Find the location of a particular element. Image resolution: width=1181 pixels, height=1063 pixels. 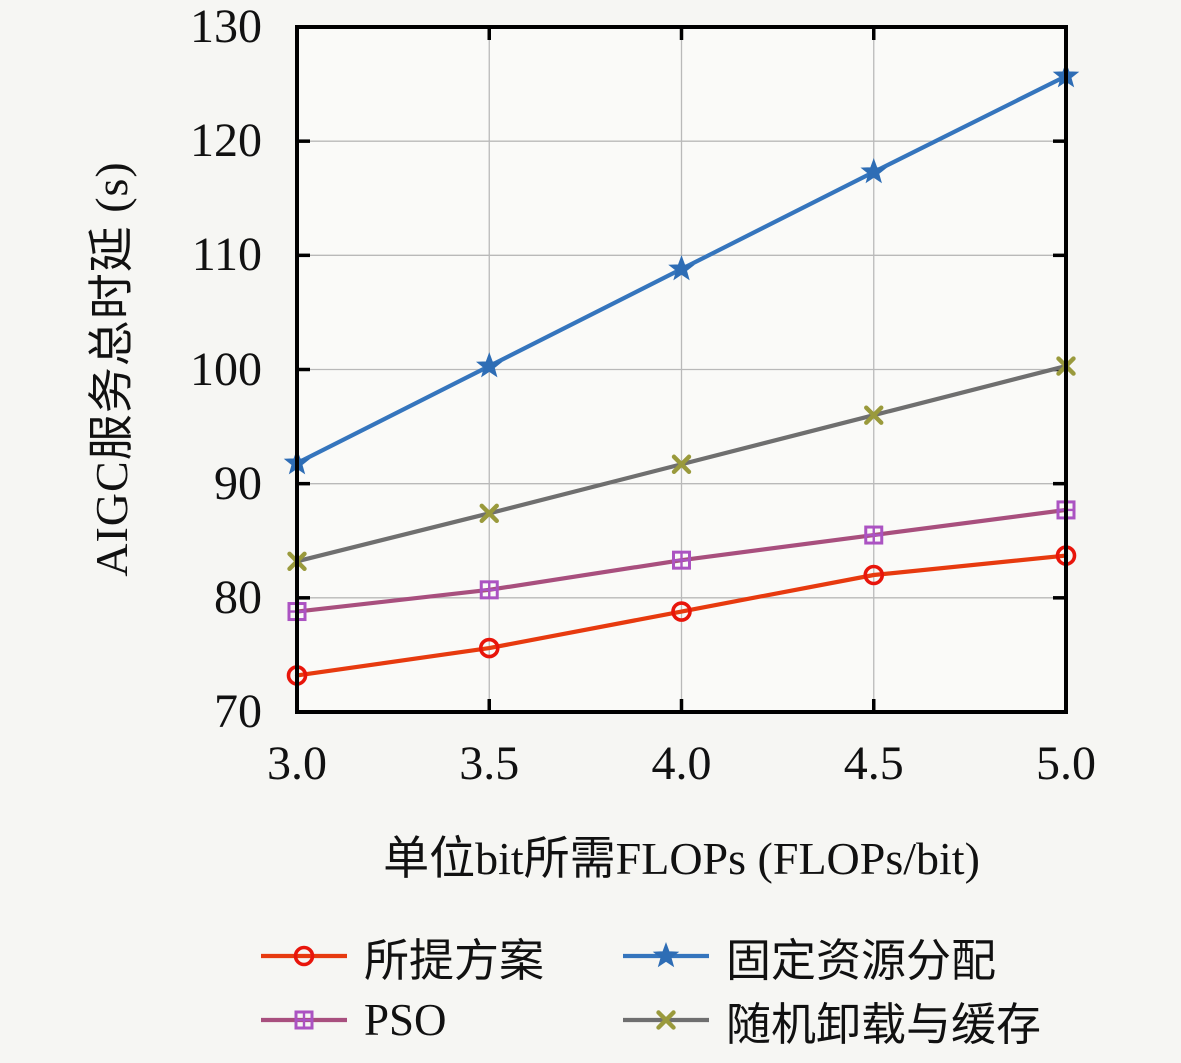

y-tick-label: 80 is located at coordinates (238, 597).